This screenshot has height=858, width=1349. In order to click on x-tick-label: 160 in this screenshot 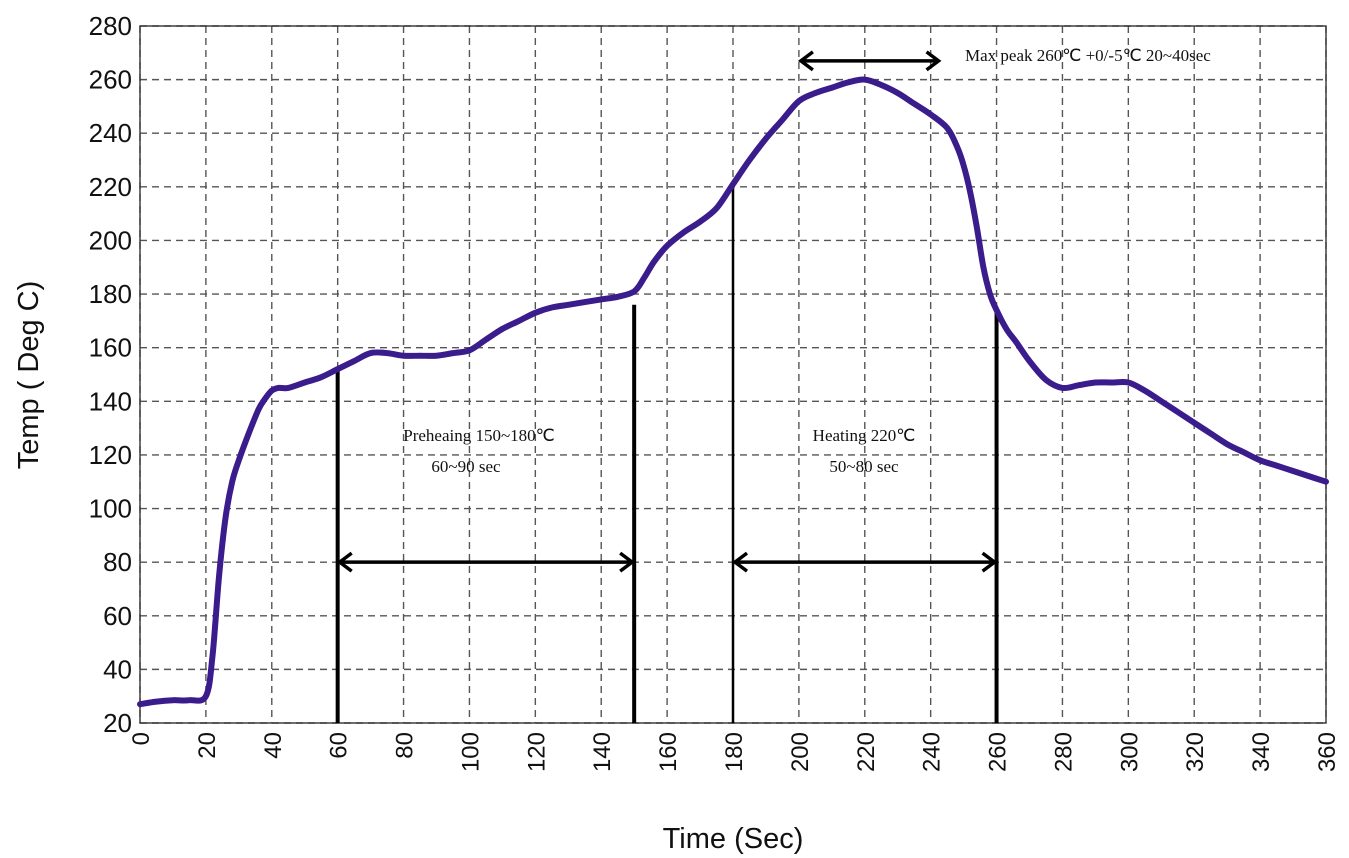, I will do `click(668, 752)`.